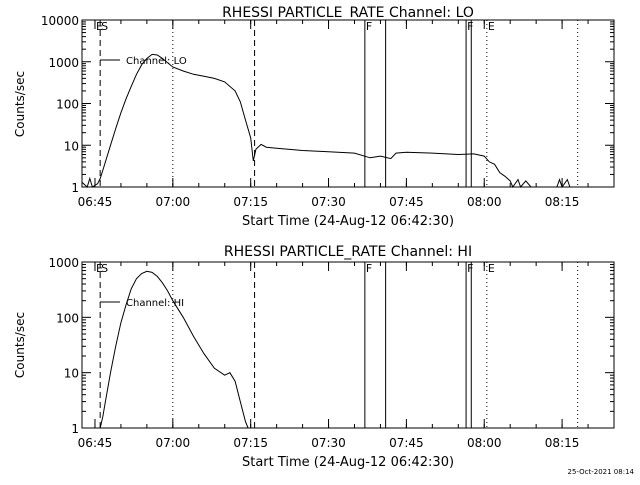 Image resolution: width=640 pixels, height=485 pixels. Describe the element at coordinates (71, 146) in the screenshot. I see `panel-1-ytick-label: 10` at that location.